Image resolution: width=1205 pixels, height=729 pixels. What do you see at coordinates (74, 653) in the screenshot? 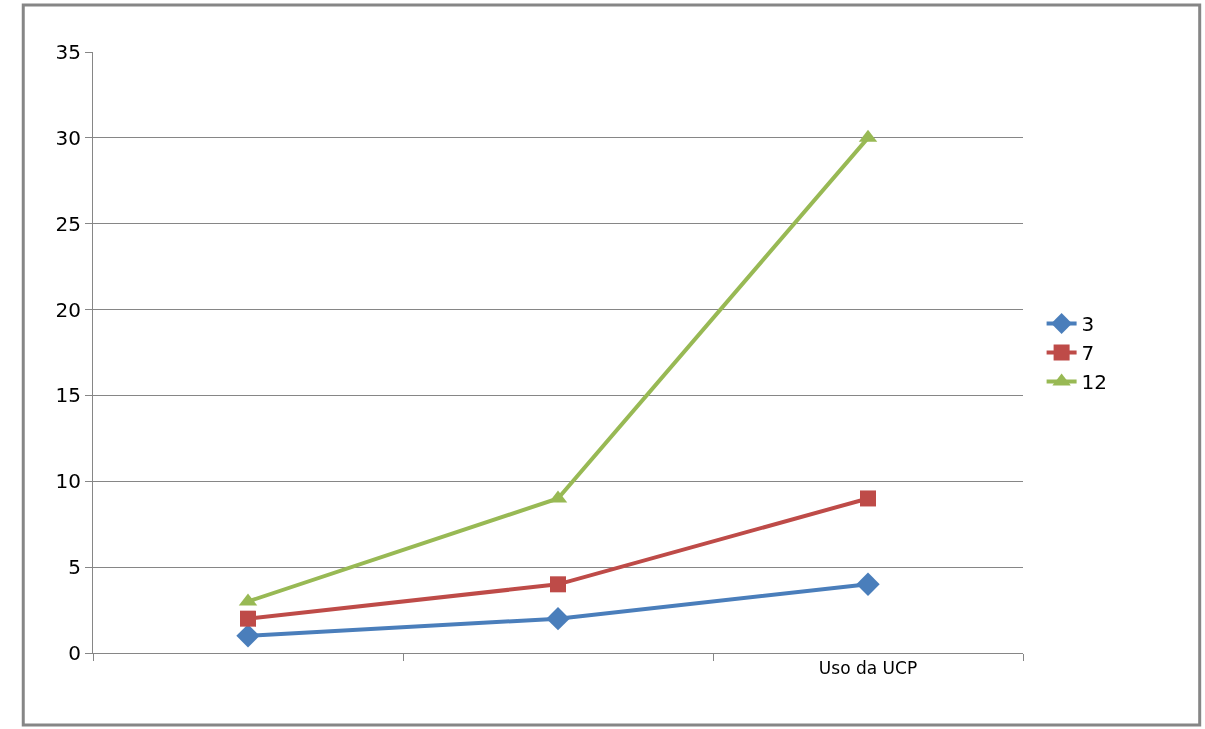
I see `y-tick-label: 0` at bounding box center [74, 653].